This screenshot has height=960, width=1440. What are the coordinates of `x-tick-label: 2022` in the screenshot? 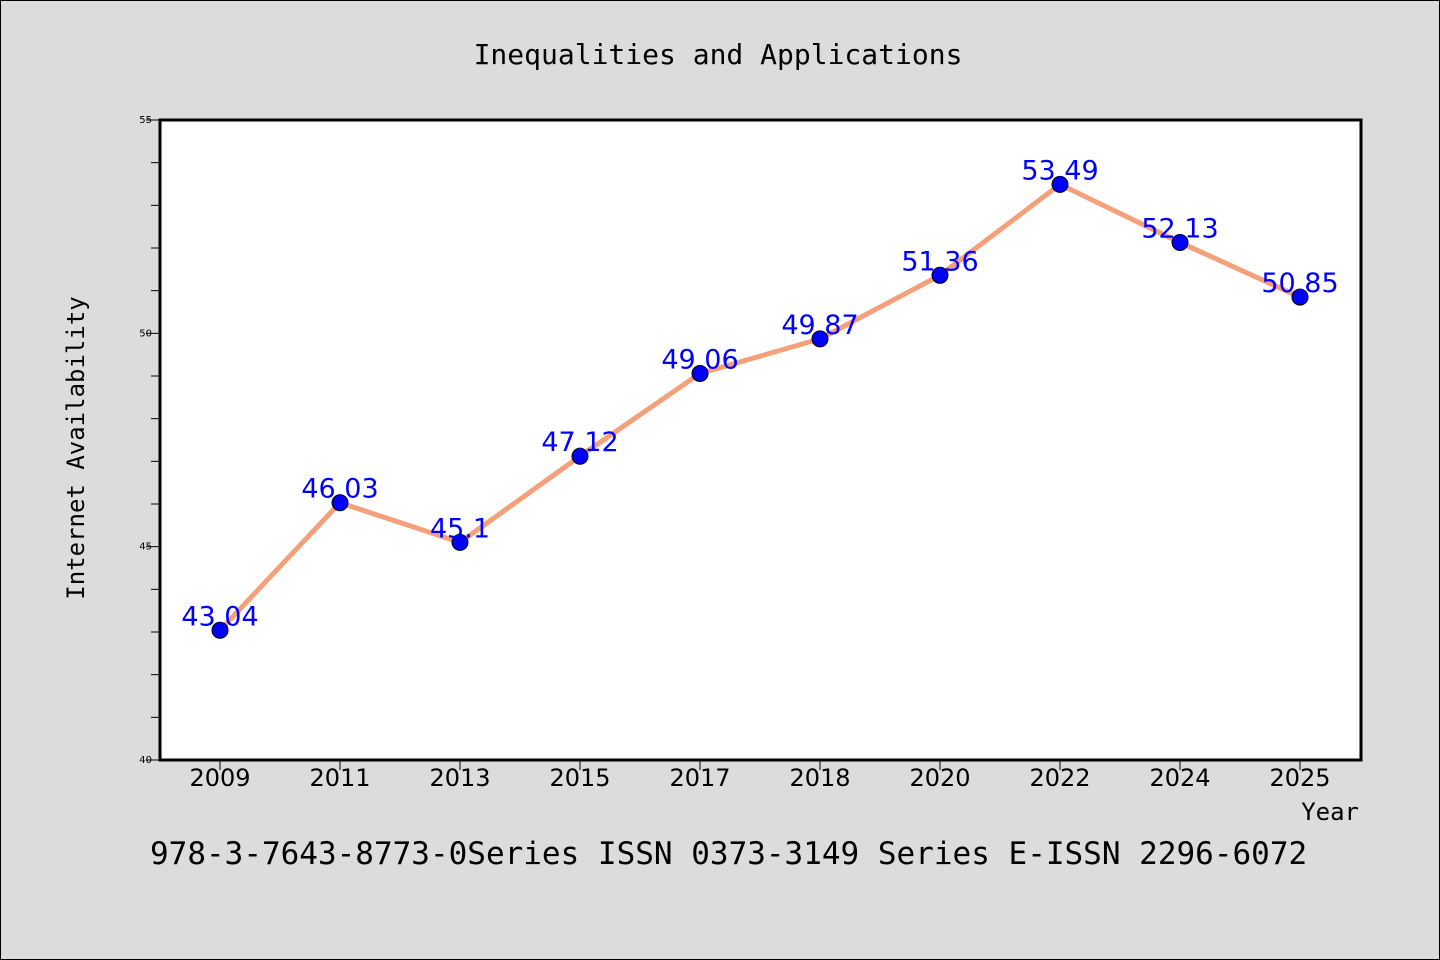 It's located at (1059, 778).